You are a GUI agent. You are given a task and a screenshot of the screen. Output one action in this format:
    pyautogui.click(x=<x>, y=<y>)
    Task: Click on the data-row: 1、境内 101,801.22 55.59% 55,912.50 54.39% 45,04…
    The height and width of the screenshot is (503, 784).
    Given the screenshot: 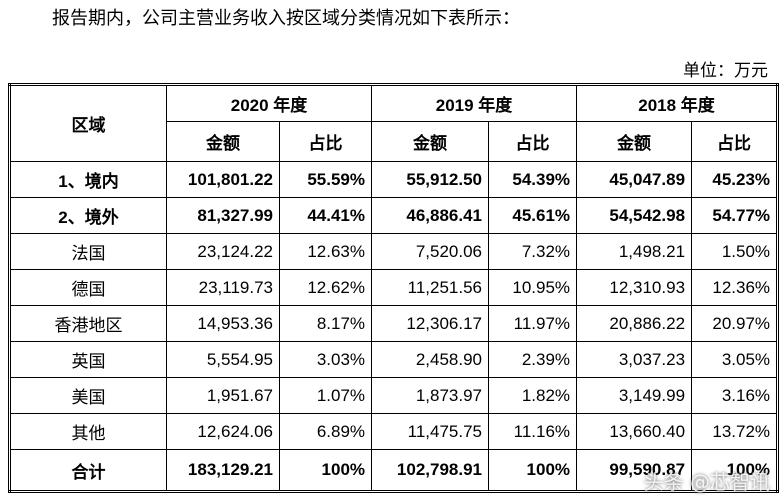 What is the action you would take?
    pyautogui.click(x=394, y=179)
    